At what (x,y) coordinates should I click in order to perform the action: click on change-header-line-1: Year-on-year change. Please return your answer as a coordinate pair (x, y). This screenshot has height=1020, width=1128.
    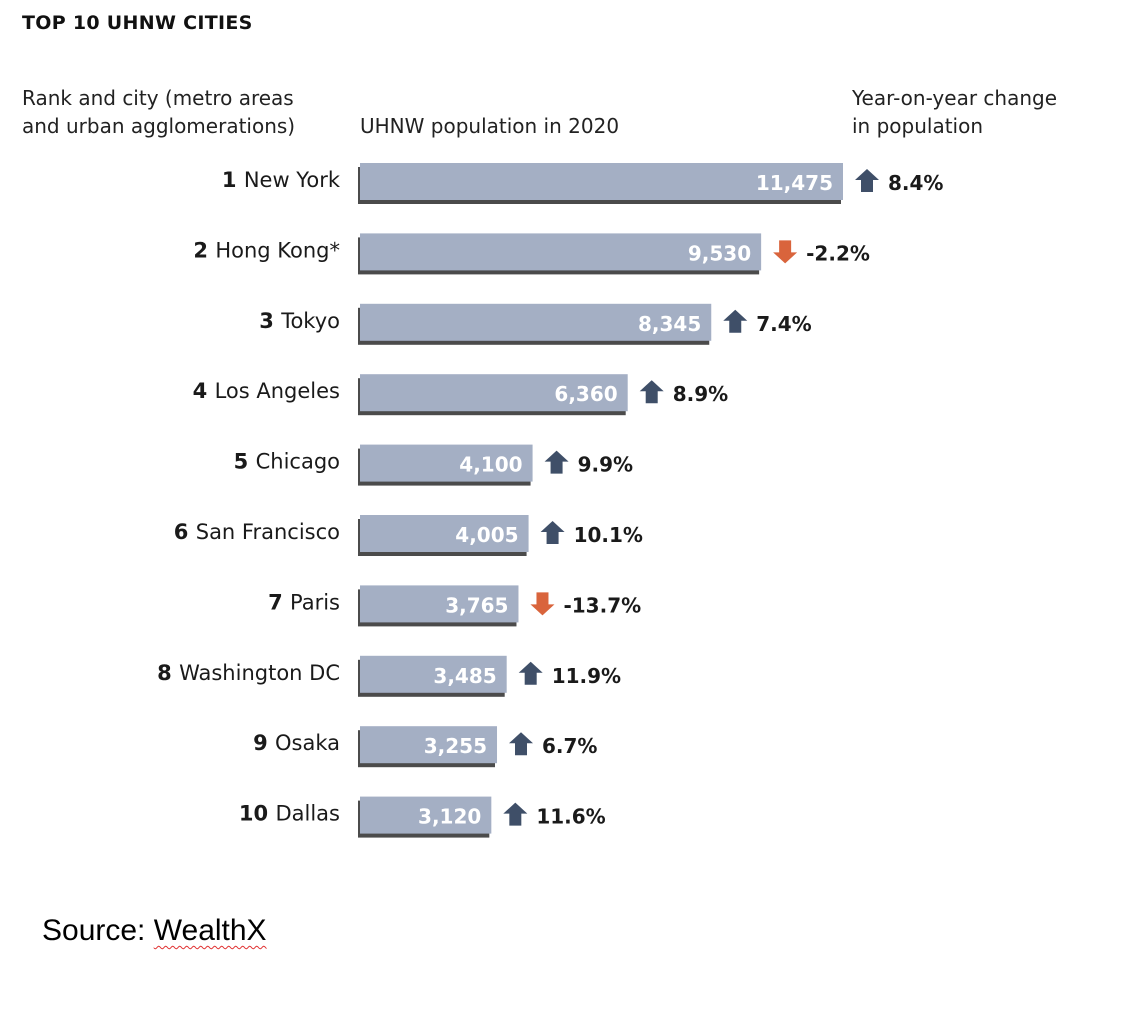
    Looking at the image, I should click on (955, 98).